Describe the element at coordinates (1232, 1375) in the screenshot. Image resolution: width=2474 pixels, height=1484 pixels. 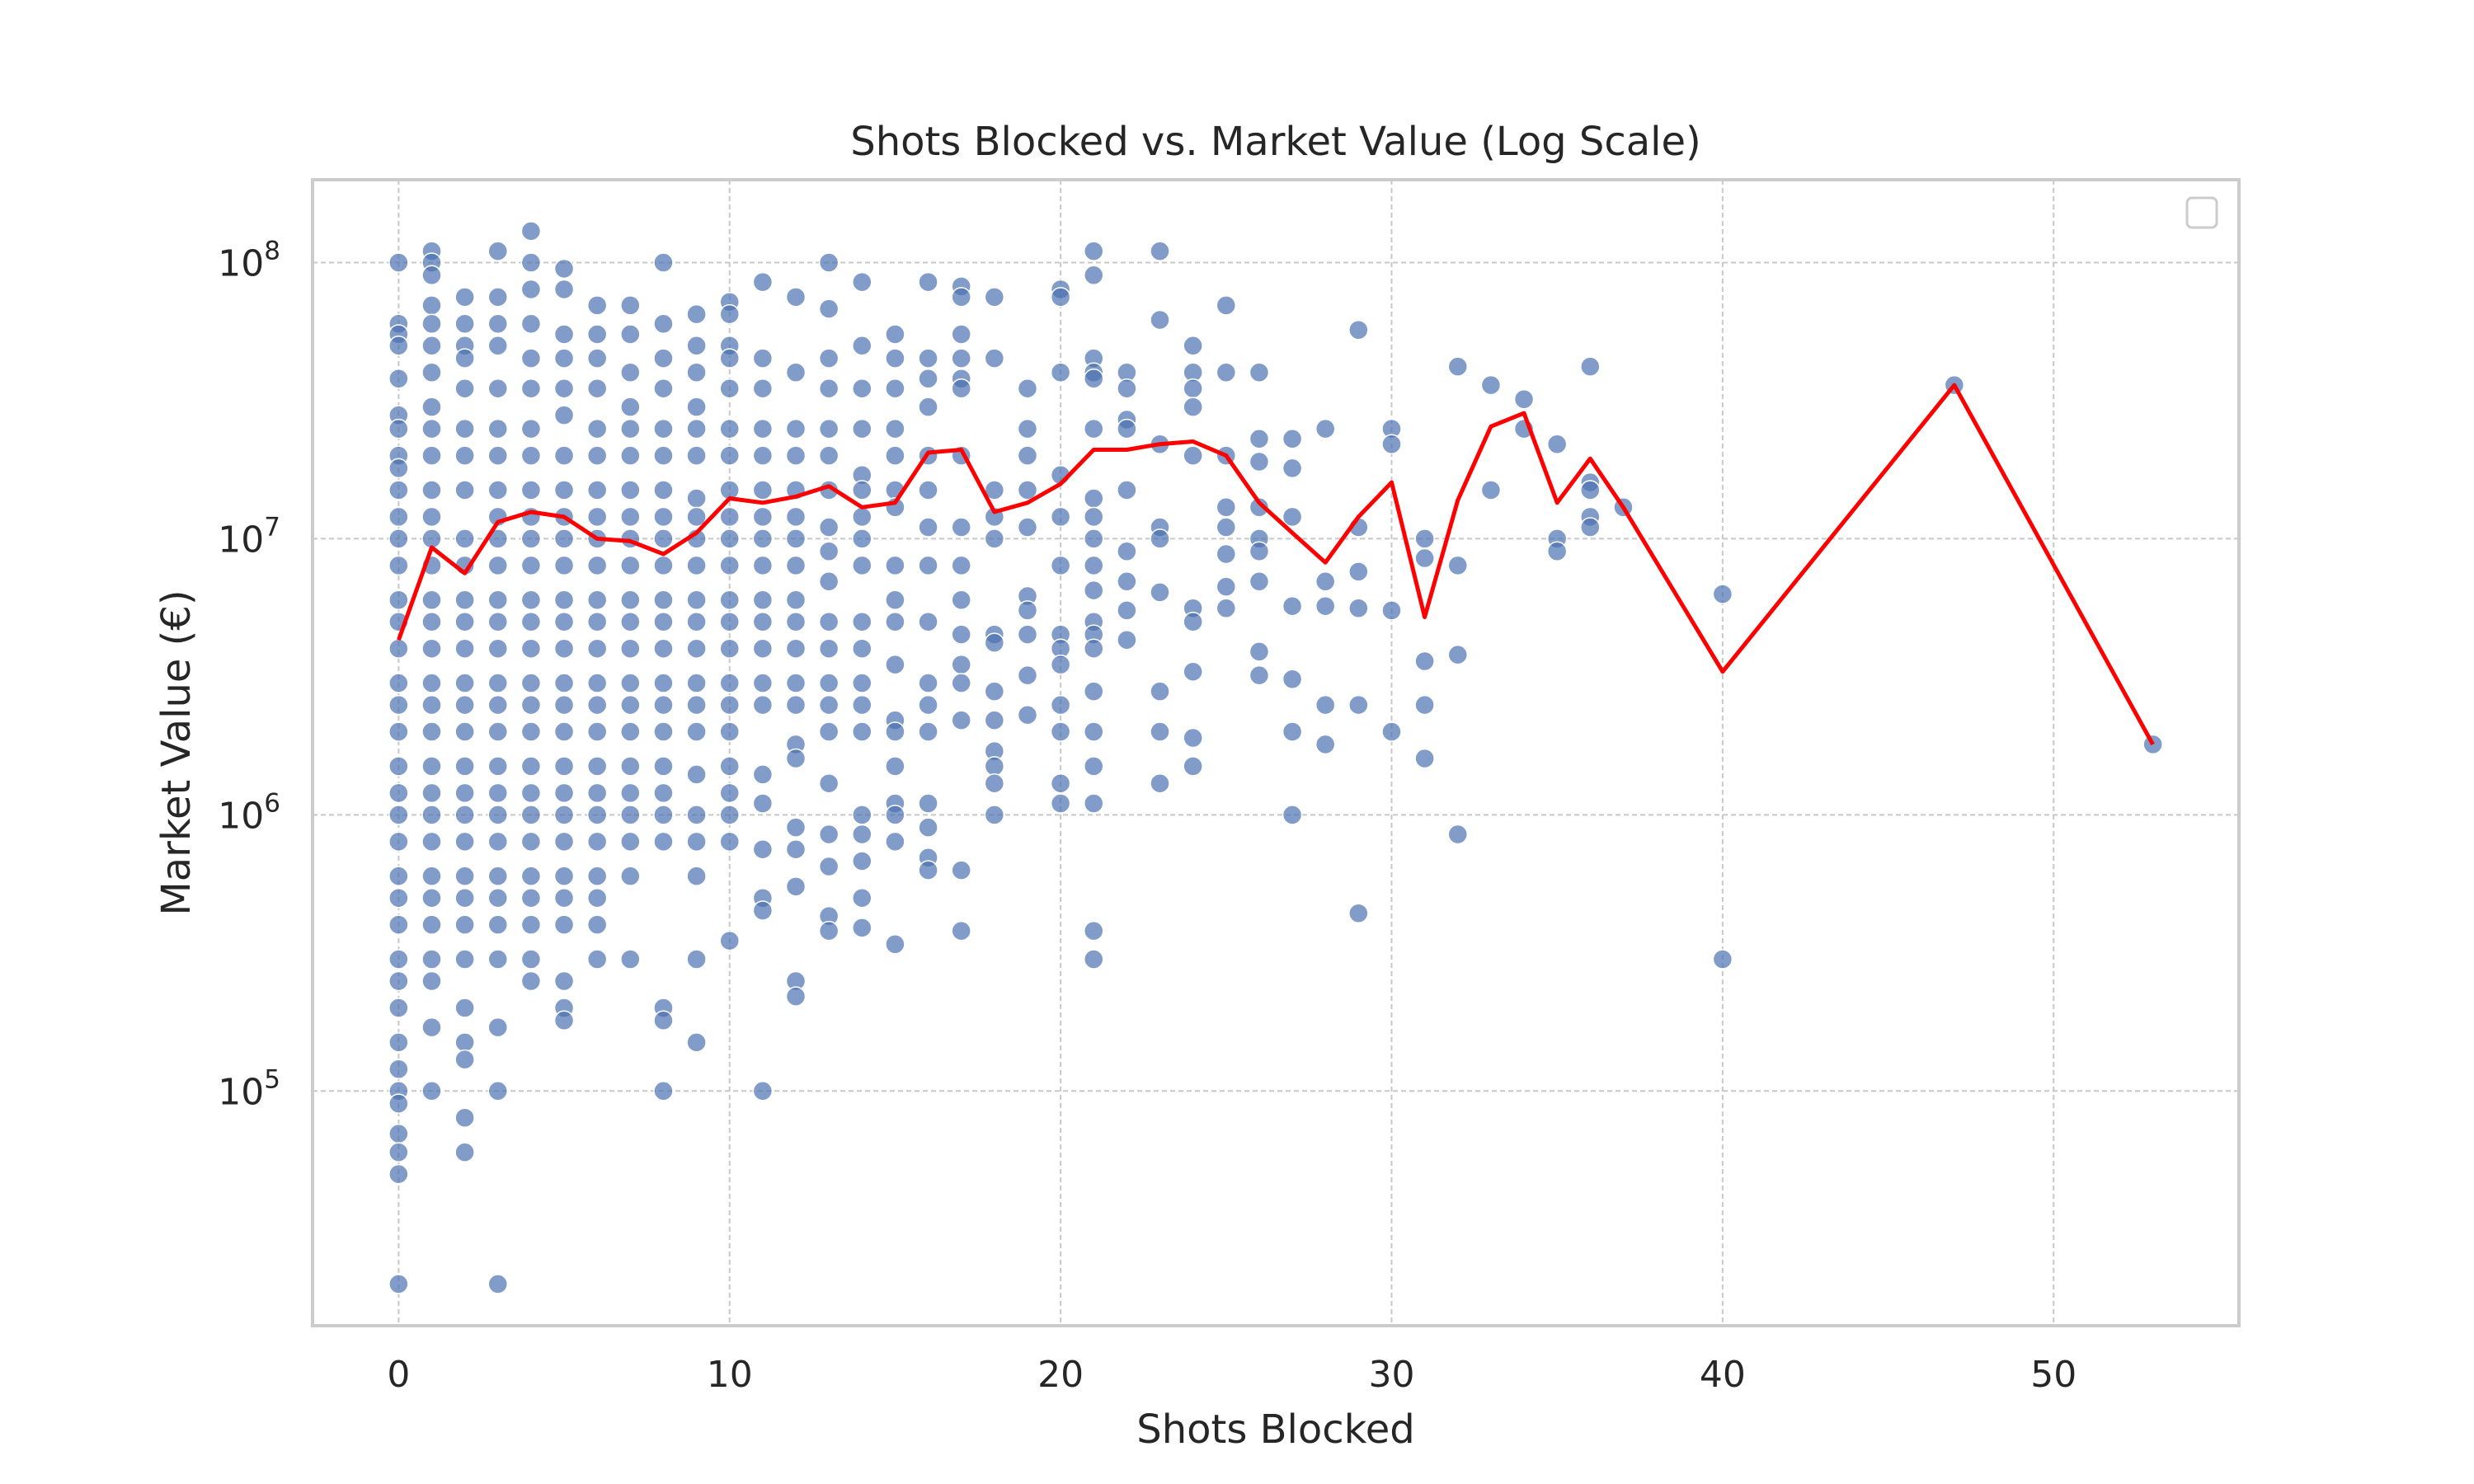
I see `x-tick-labels: 0 10 20 30 40 50` at that location.